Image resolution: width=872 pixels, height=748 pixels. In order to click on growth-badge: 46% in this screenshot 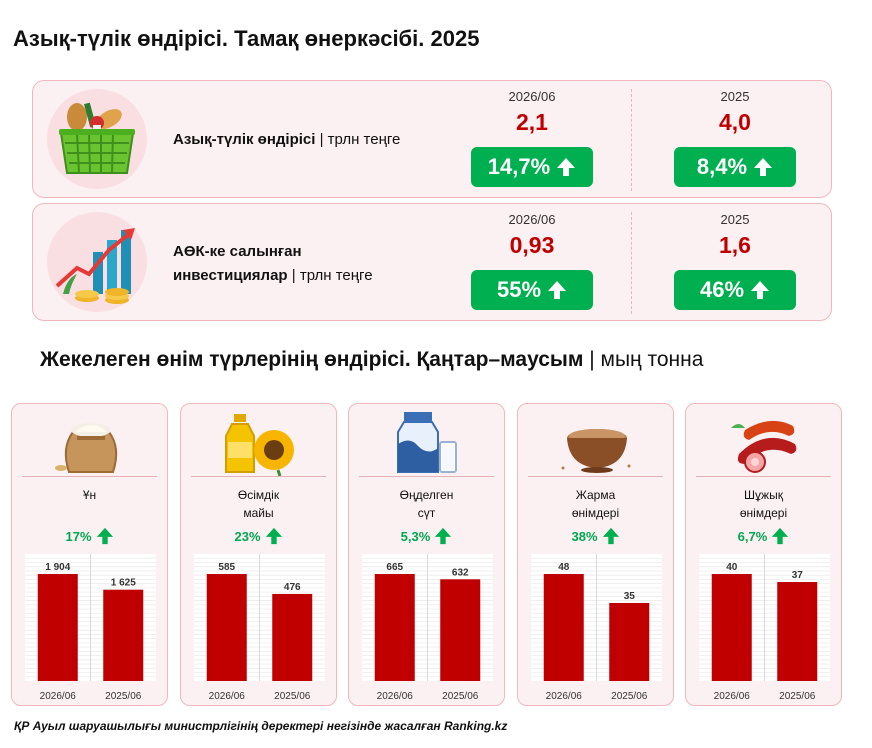, I will do `click(735, 290)`.